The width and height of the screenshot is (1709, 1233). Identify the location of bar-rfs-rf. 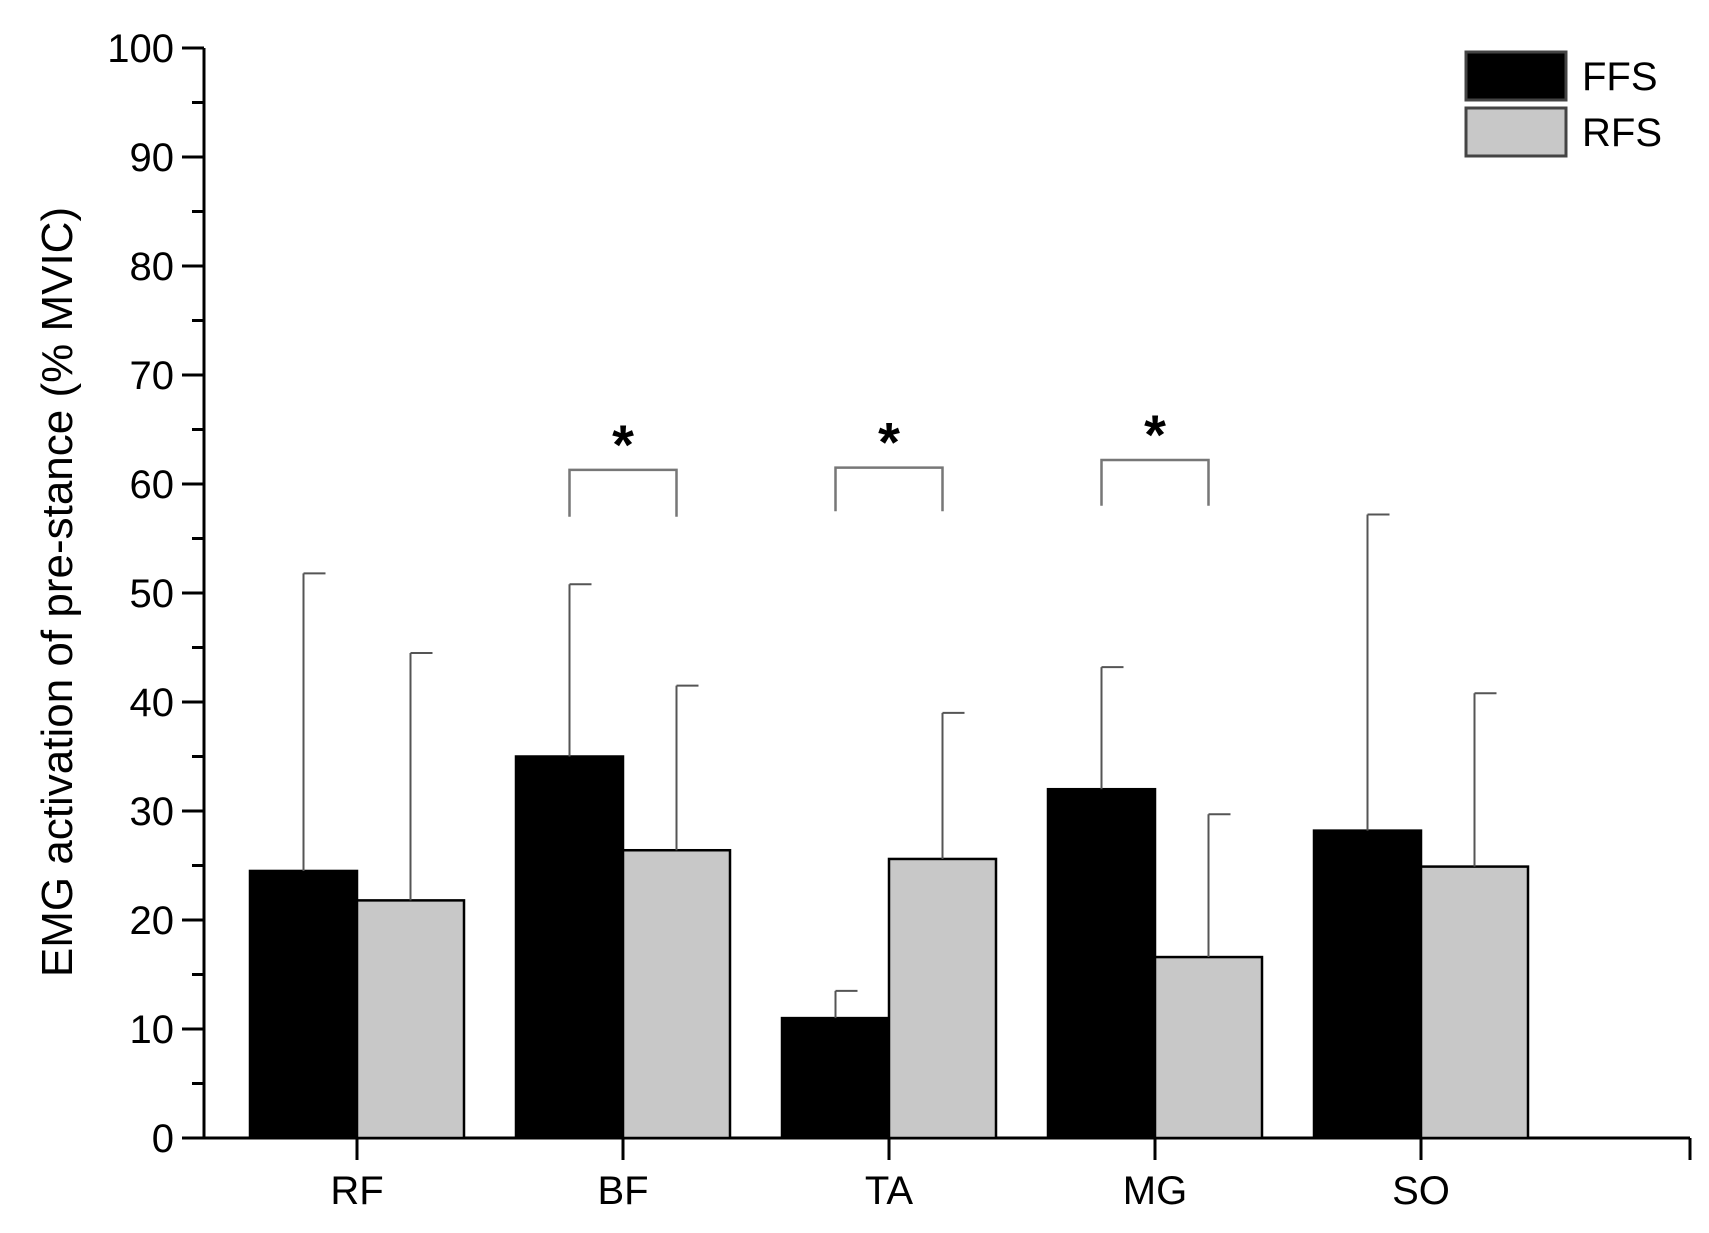
(410, 1019).